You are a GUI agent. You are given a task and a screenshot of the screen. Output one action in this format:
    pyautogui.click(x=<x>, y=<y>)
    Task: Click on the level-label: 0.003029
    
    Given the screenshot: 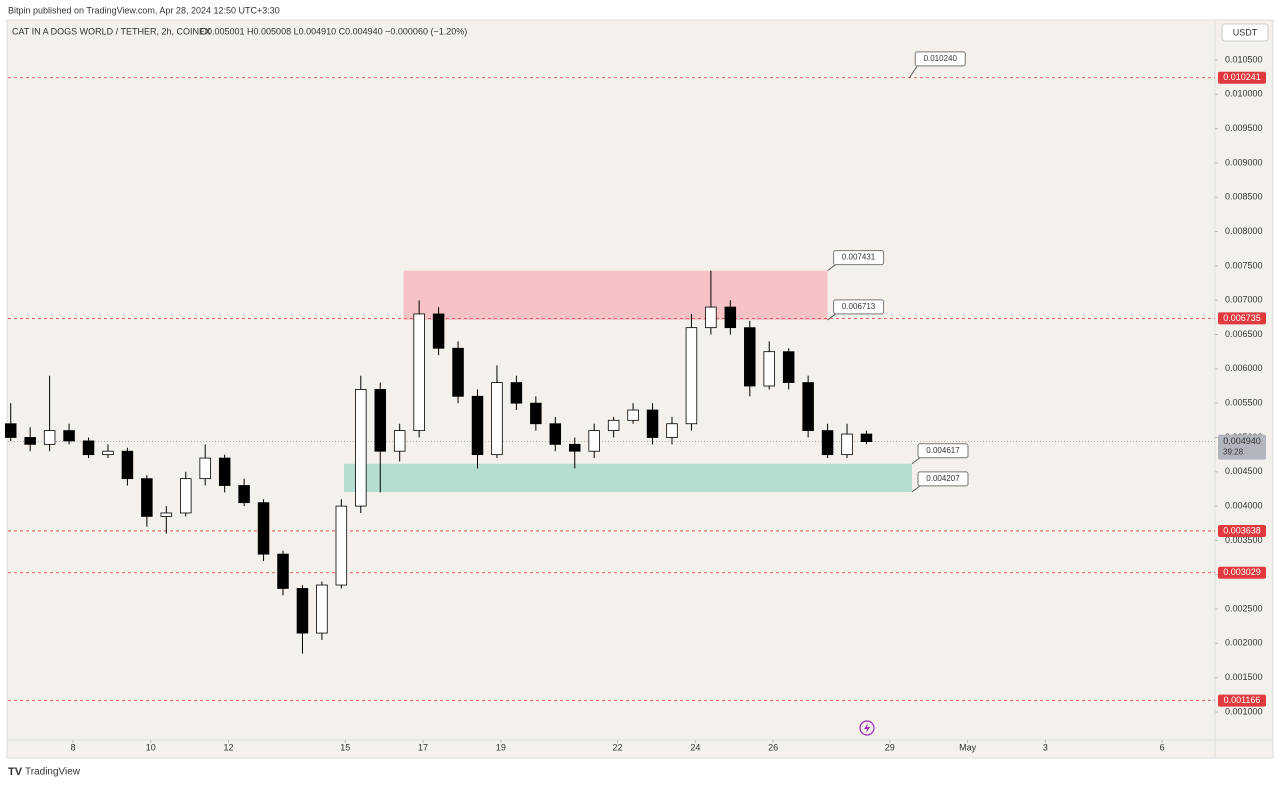 What is the action you would take?
    pyautogui.click(x=1242, y=572)
    